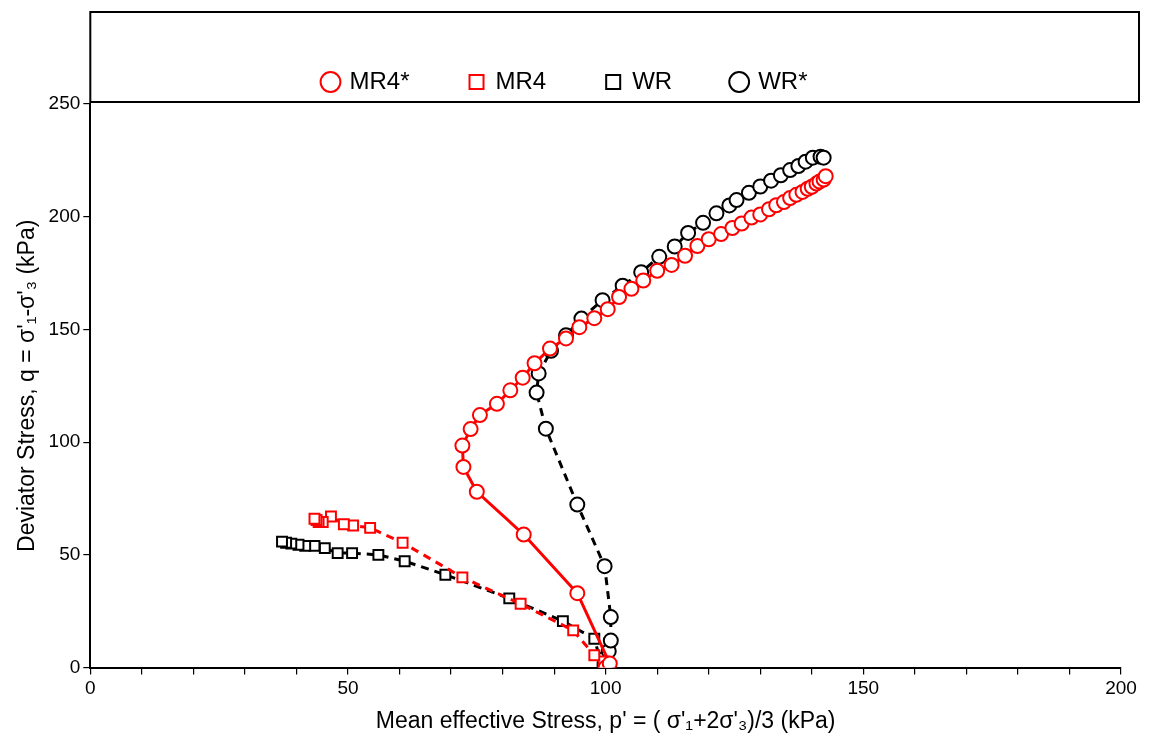 This screenshot has width=1151, height=744. Describe the element at coordinates (605, 719) in the screenshot. I see `x-axis-title: Mean effective Stress, p' = ( σ'₁+2σ'₃)/3 (kPa)` at that location.